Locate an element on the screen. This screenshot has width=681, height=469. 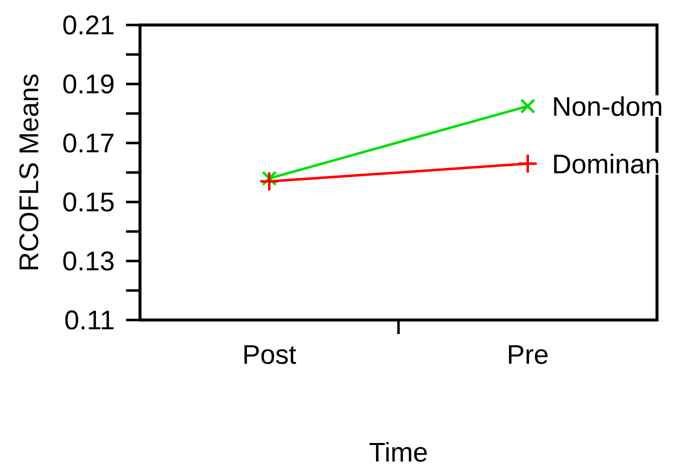
y-tick-label: 0.13 is located at coordinates (88, 261).